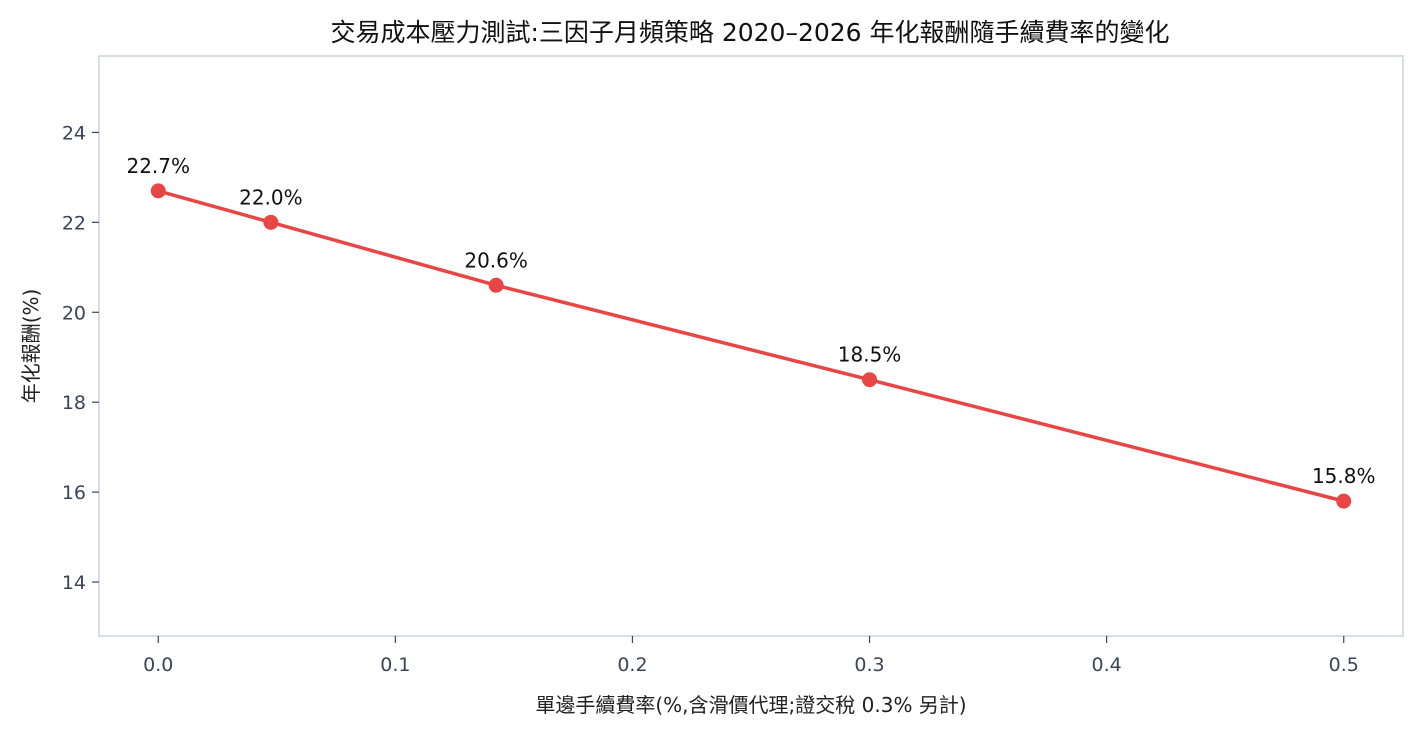 Image resolution: width=1420 pixels, height=736 pixels. Describe the element at coordinates (74, 313) in the screenshot. I see `y-tick-label: 20` at that location.